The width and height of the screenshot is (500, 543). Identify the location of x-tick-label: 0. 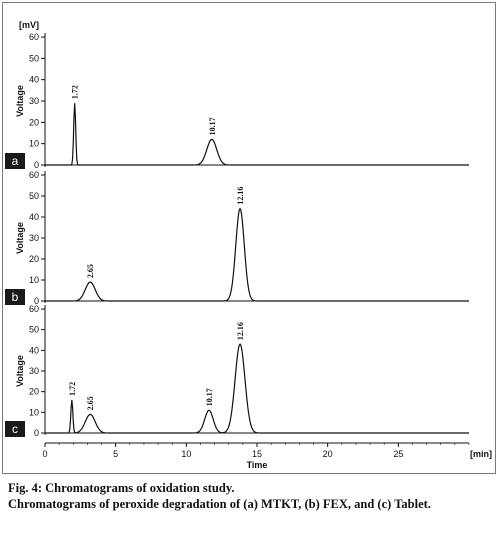
(44, 454).